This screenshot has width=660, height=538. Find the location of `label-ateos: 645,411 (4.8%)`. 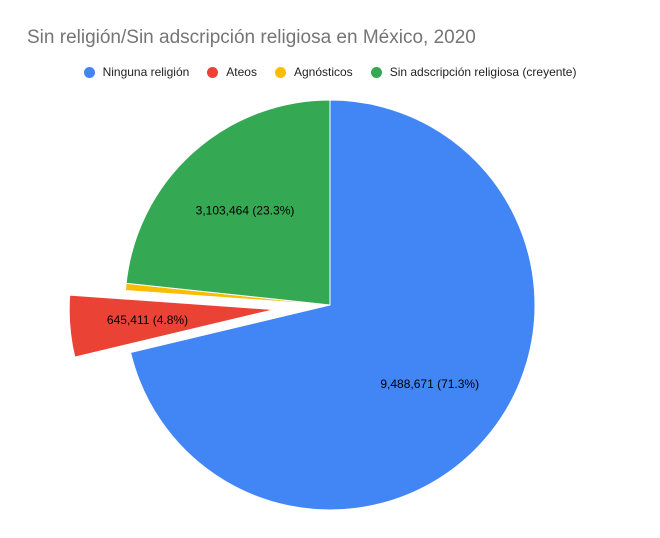

label-ateos: 645,411 (4.8%) is located at coordinates (147, 320).